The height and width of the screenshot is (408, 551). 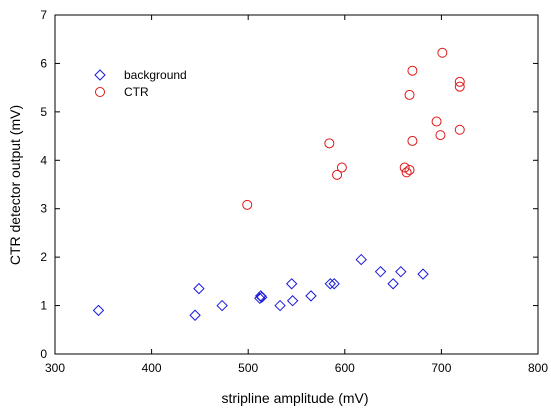 What do you see at coordinates (345, 368) in the screenshot?
I see `x-tick-label: 600` at bounding box center [345, 368].